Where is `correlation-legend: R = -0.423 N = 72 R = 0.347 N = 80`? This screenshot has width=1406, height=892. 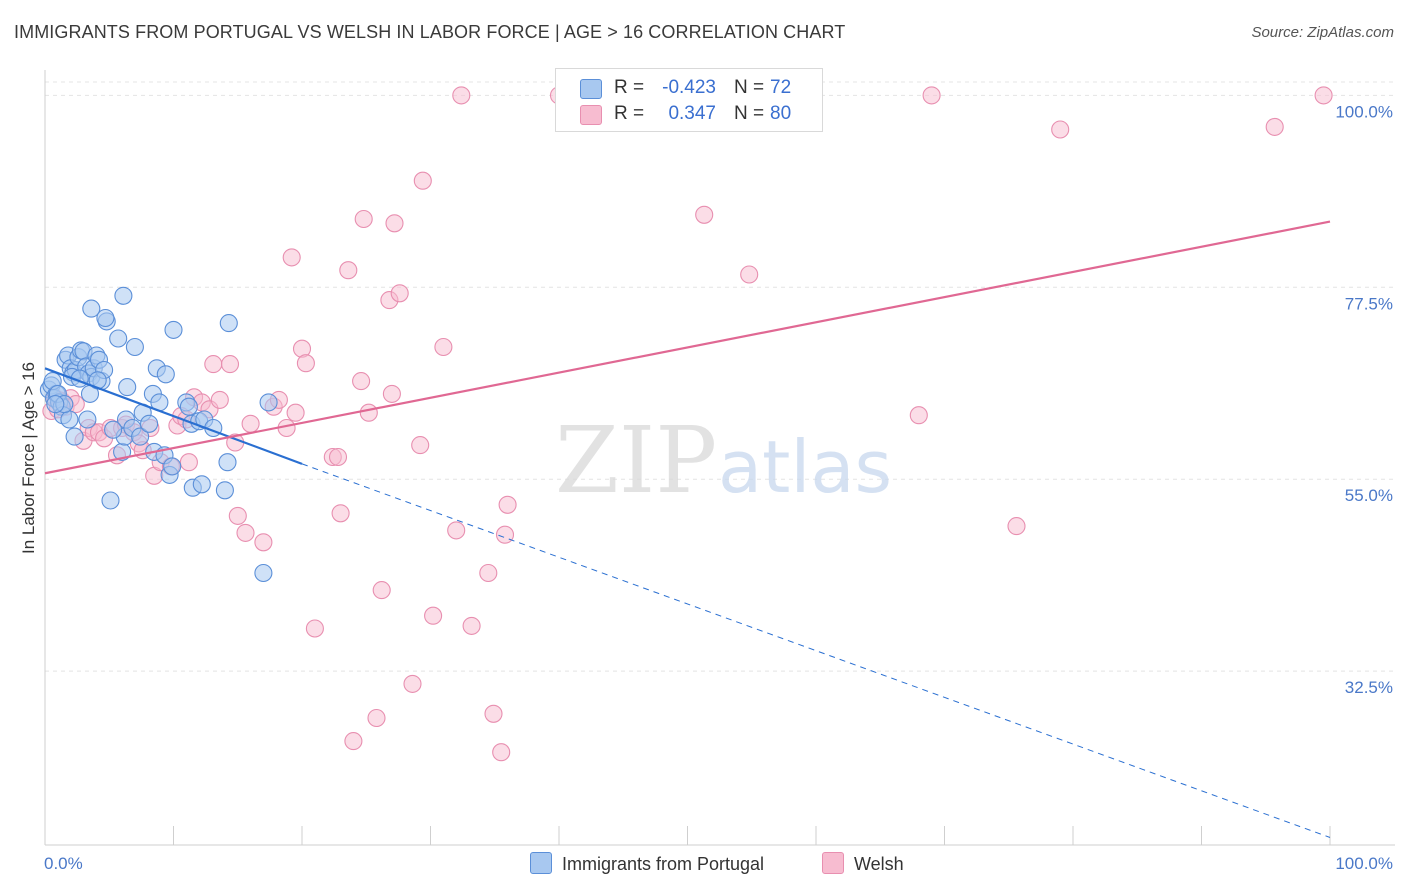
correlation-legend: R = -0.423 N = 72 R = 0.347 N = 80 is located at coordinates (689, 100).